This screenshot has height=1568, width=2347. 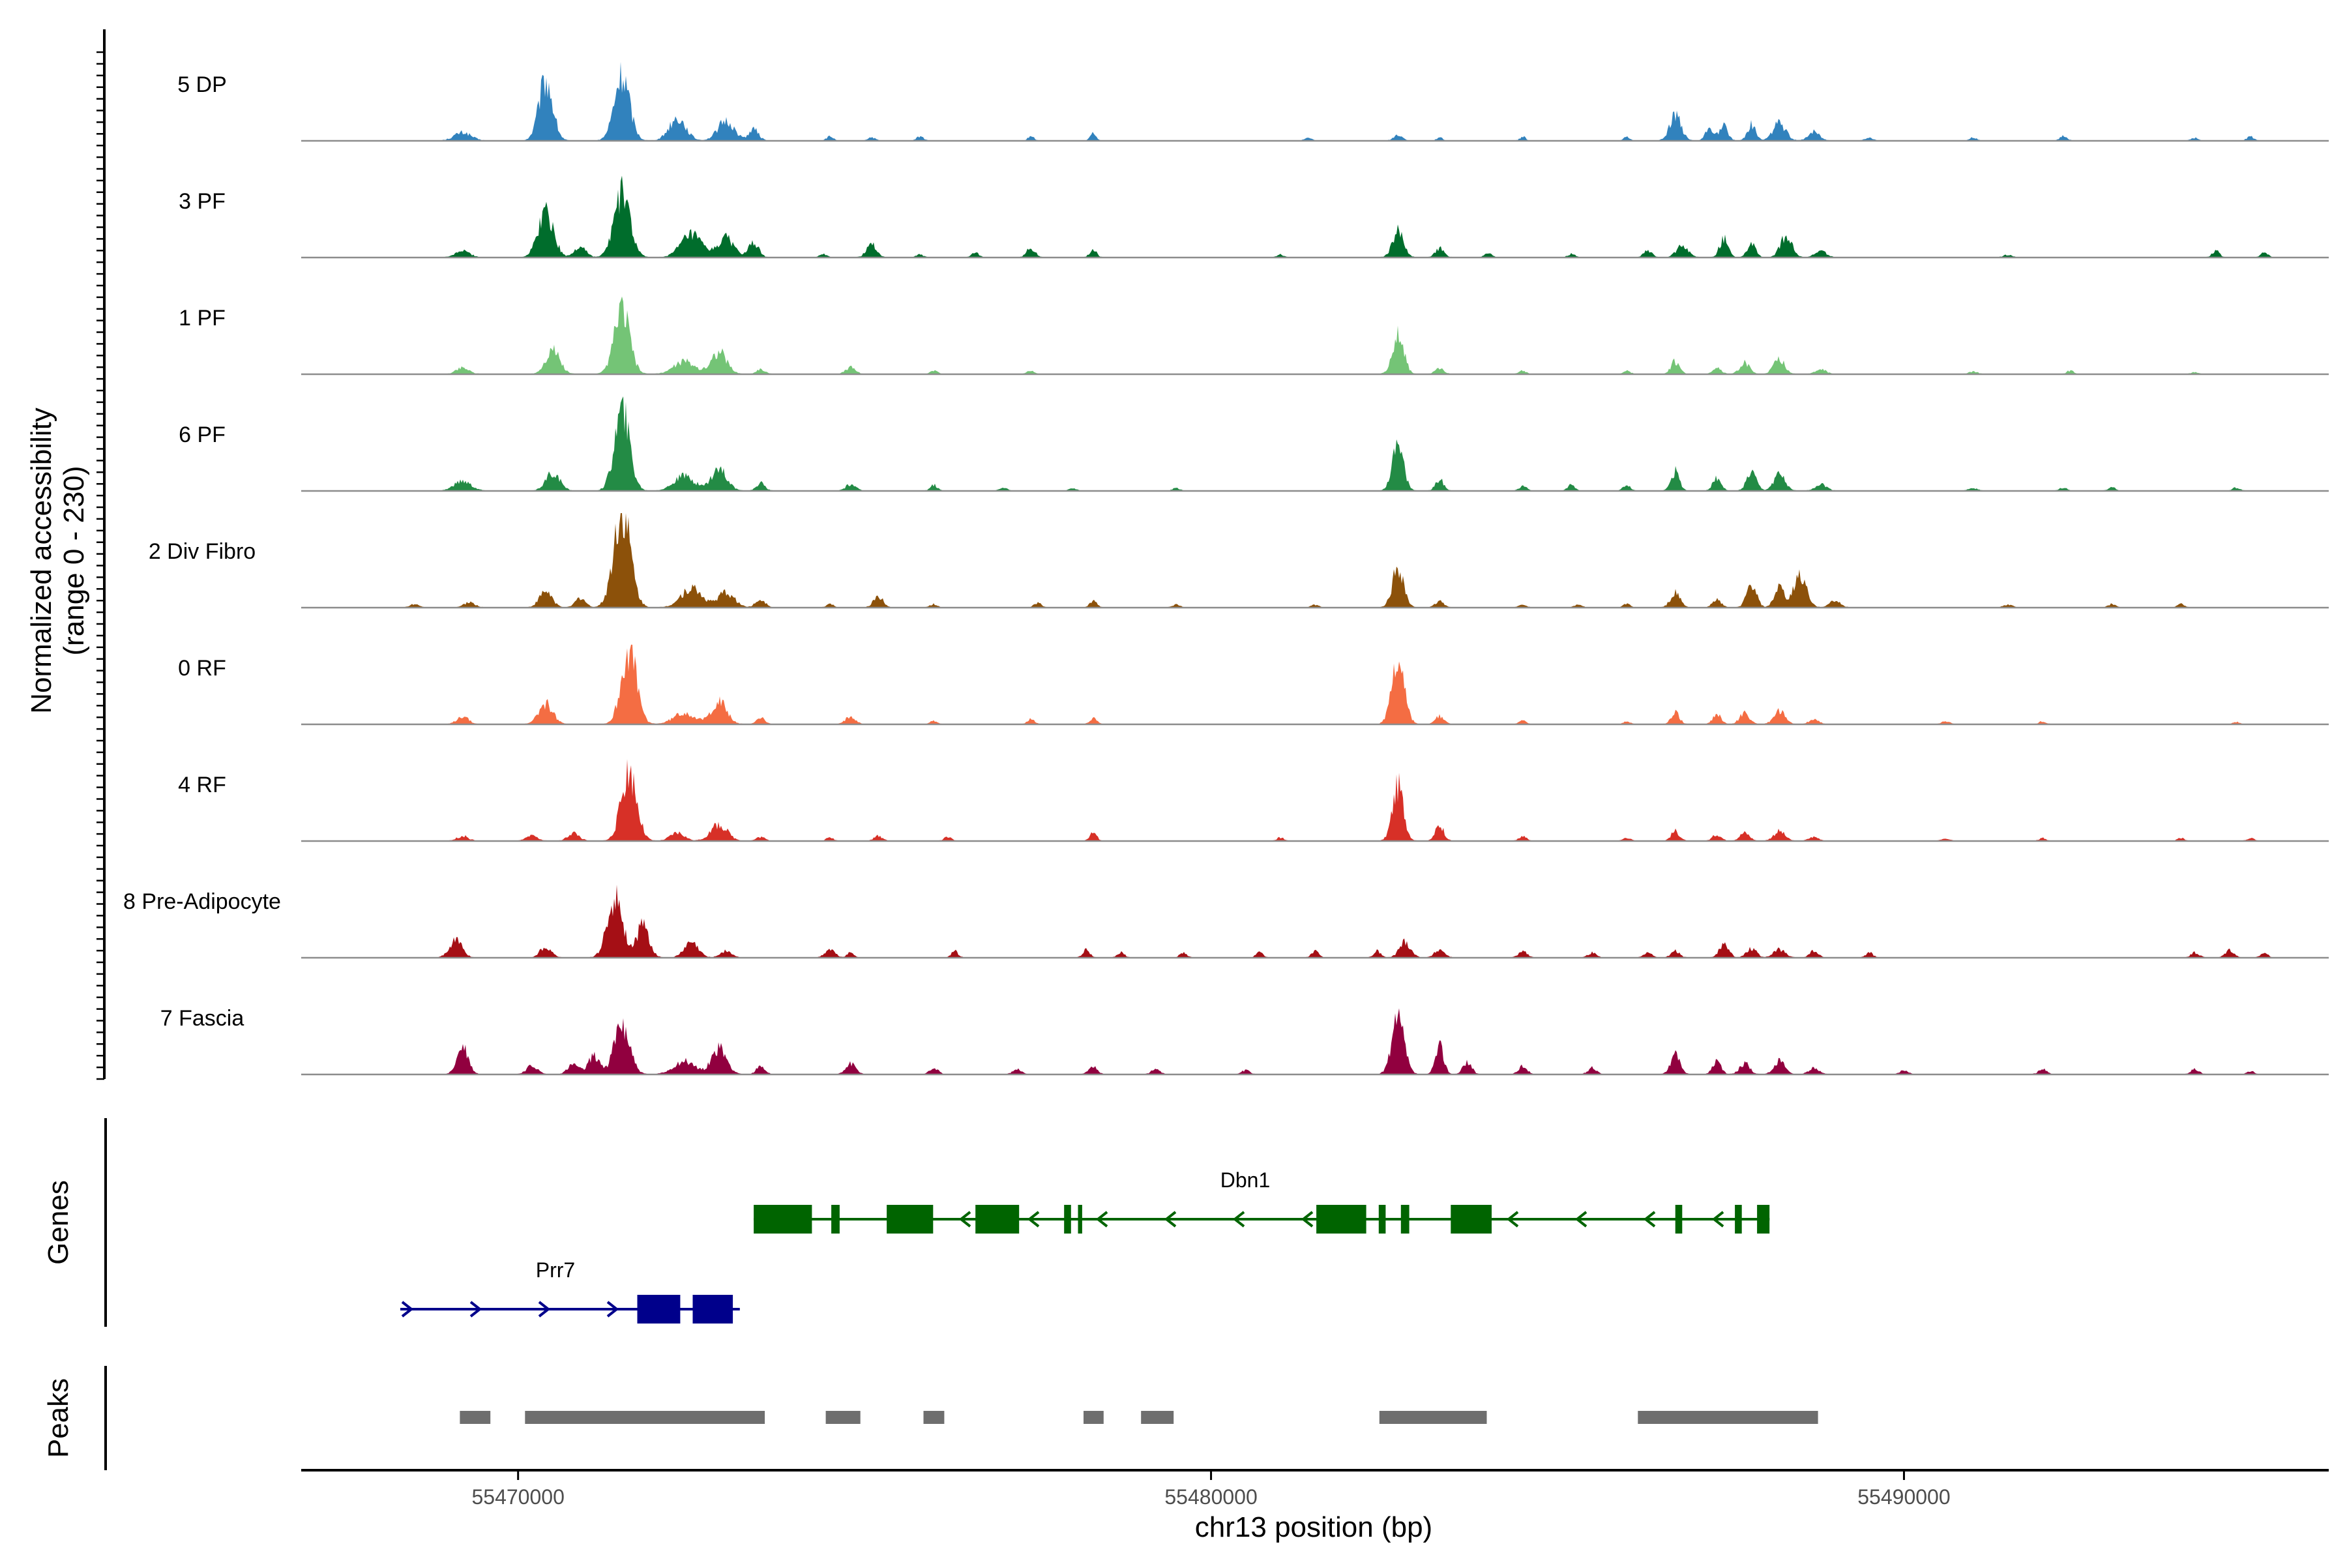 I want to click on coverage-track: 0 RF, so click(x=1253, y=685).